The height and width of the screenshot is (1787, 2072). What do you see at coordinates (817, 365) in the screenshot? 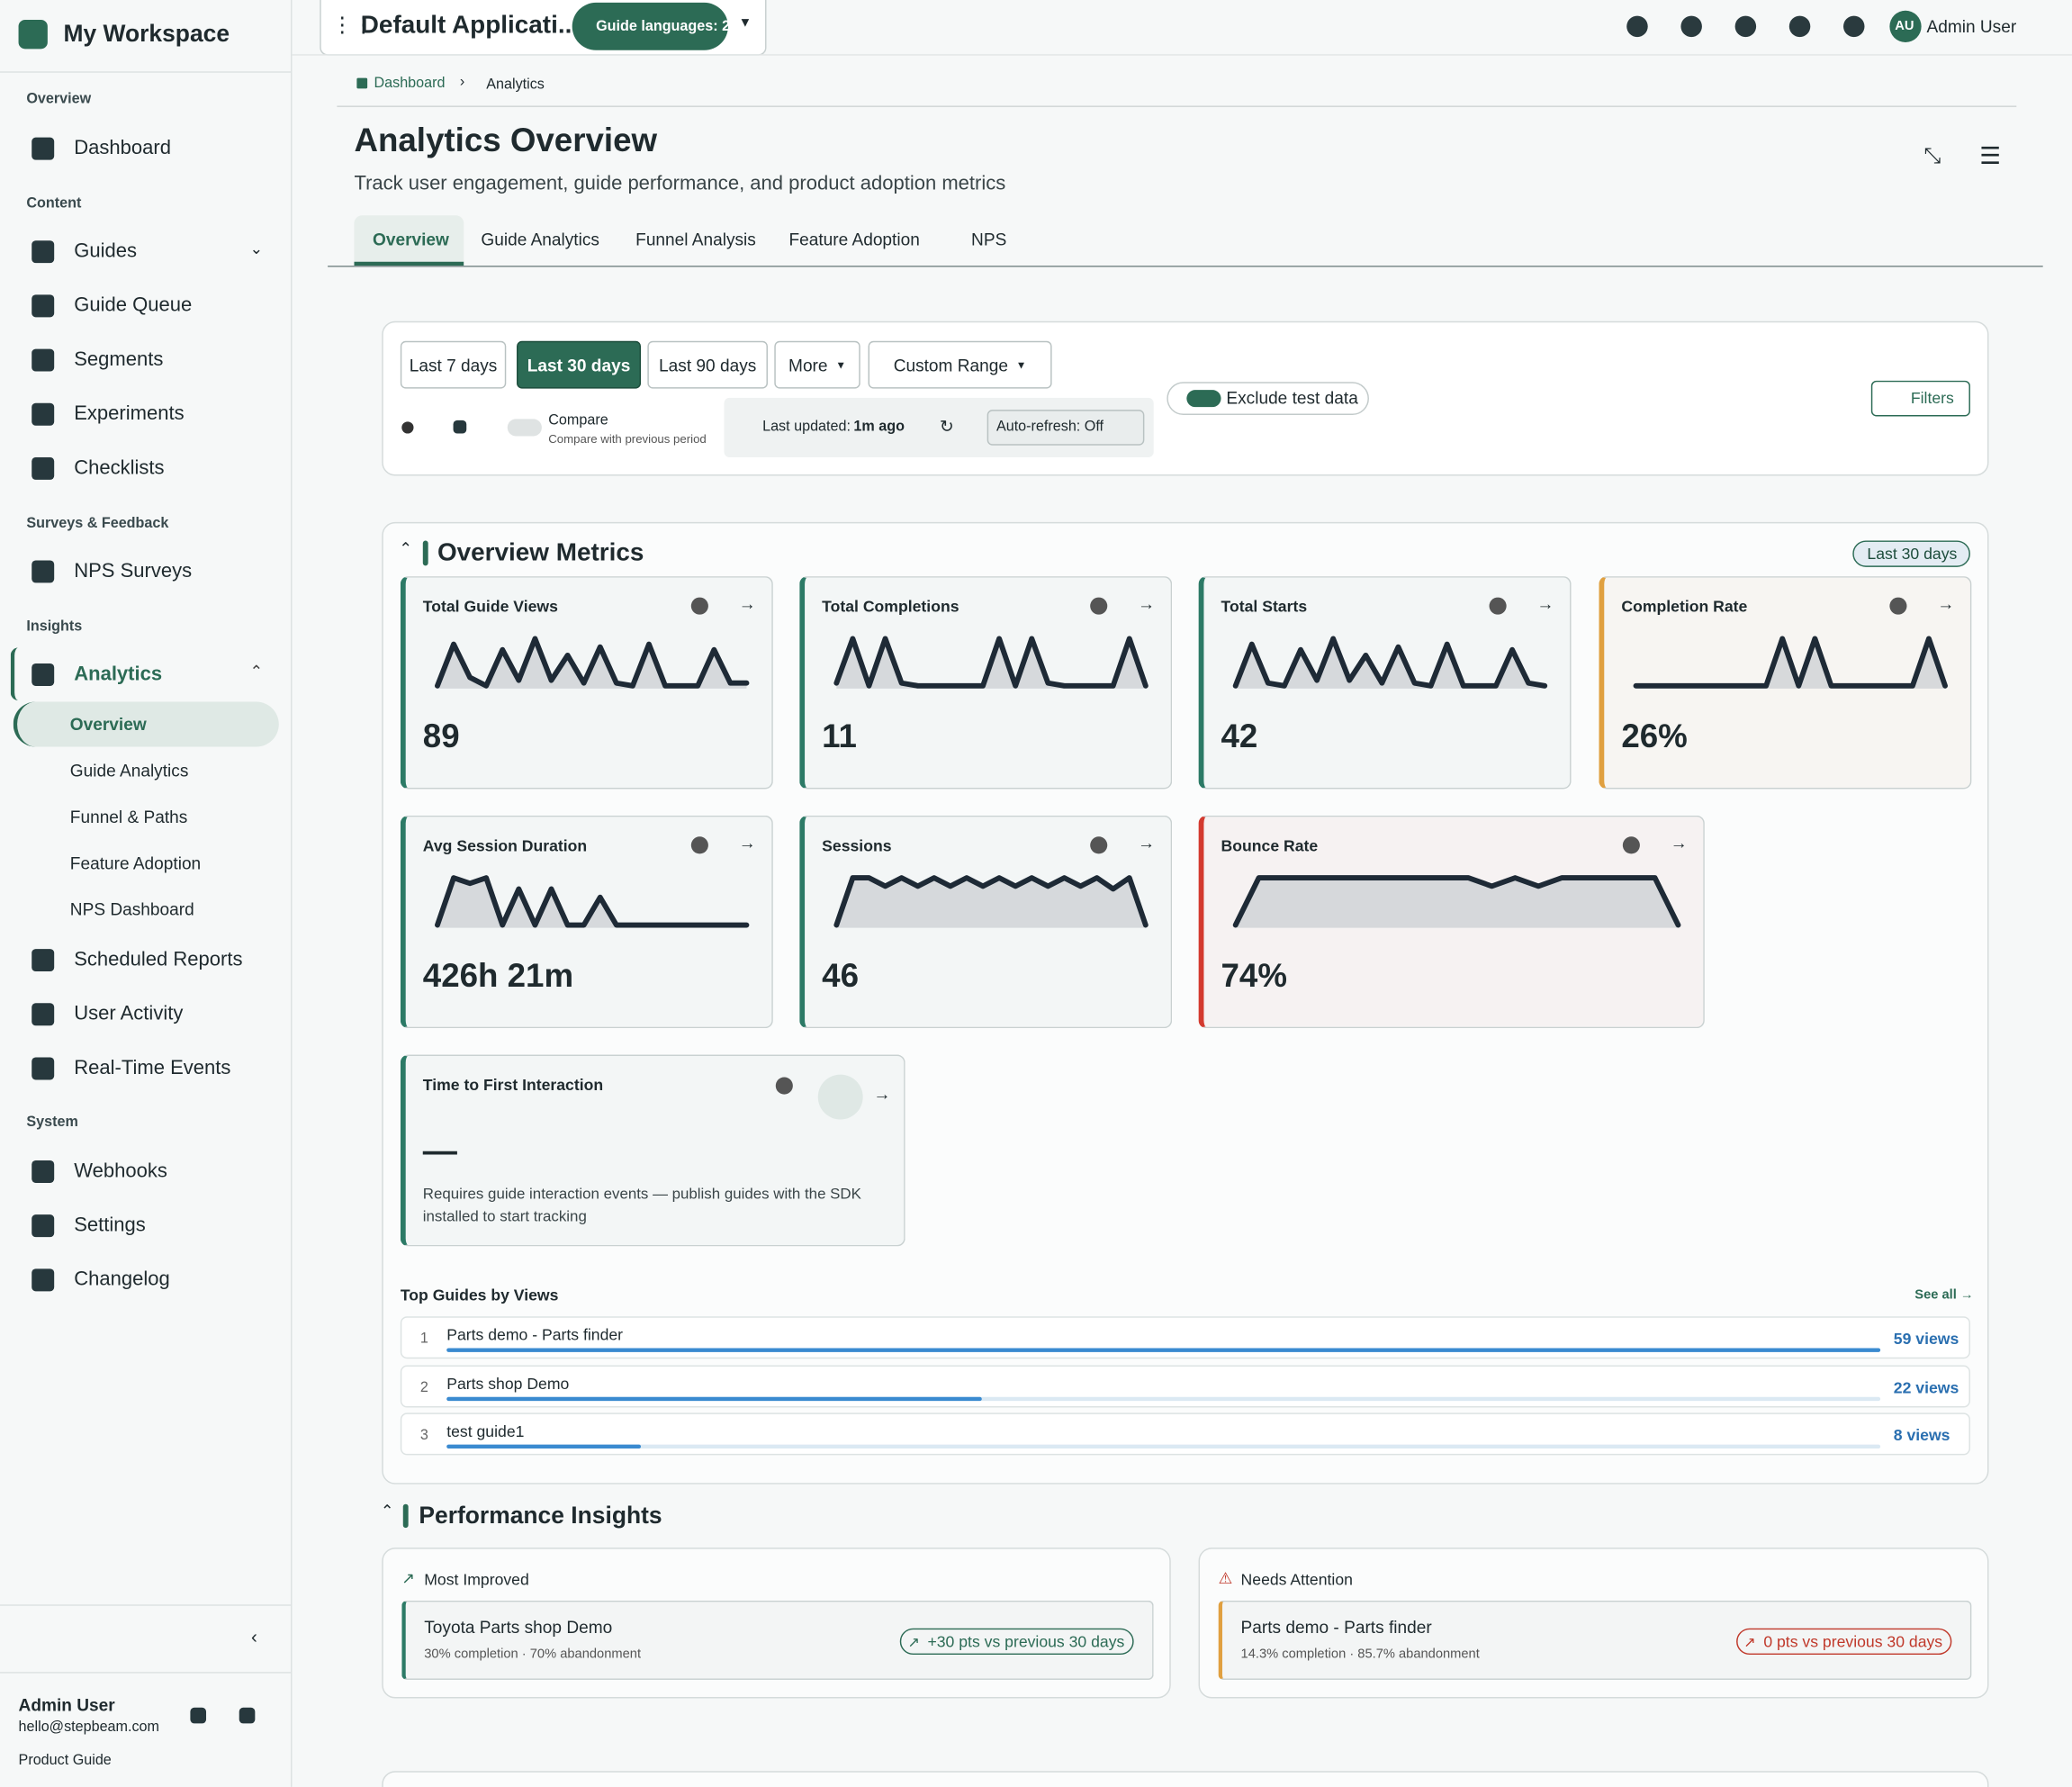
I see `range-button: More ▼` at bounding box center [817, 365].